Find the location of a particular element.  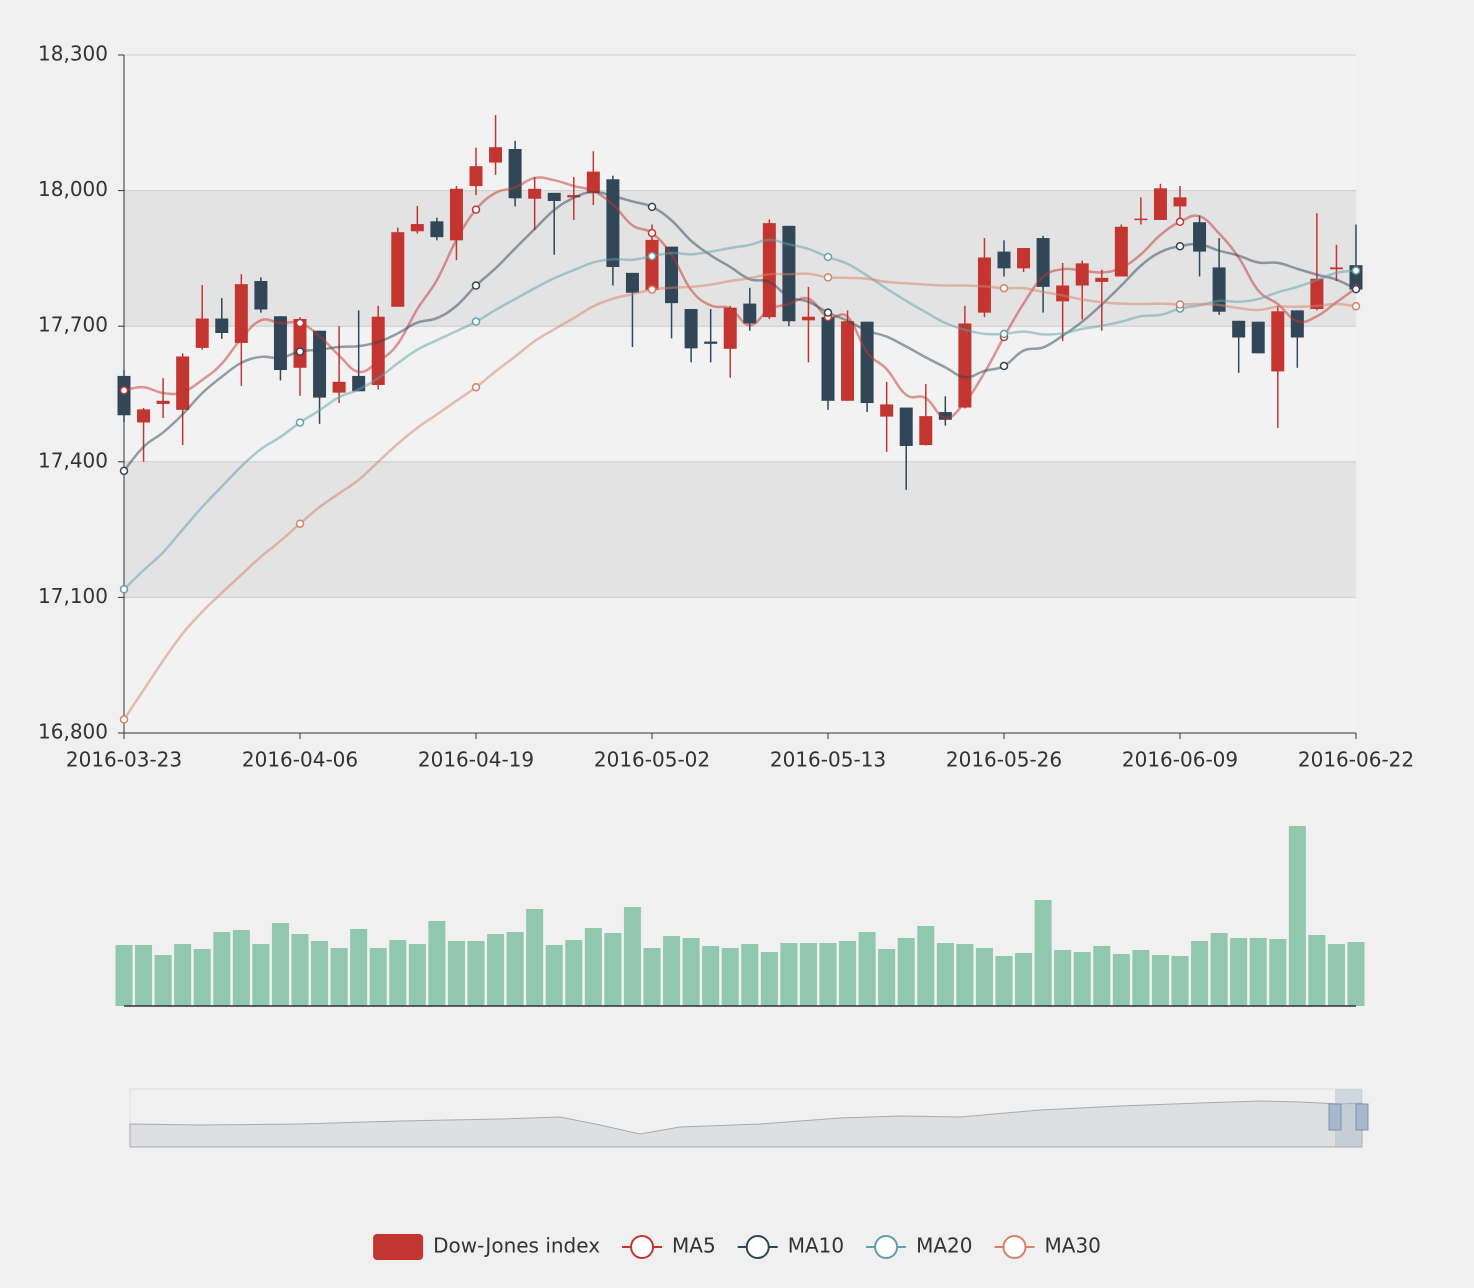

data-zoom-slider is located at coordinates (749, 1118).